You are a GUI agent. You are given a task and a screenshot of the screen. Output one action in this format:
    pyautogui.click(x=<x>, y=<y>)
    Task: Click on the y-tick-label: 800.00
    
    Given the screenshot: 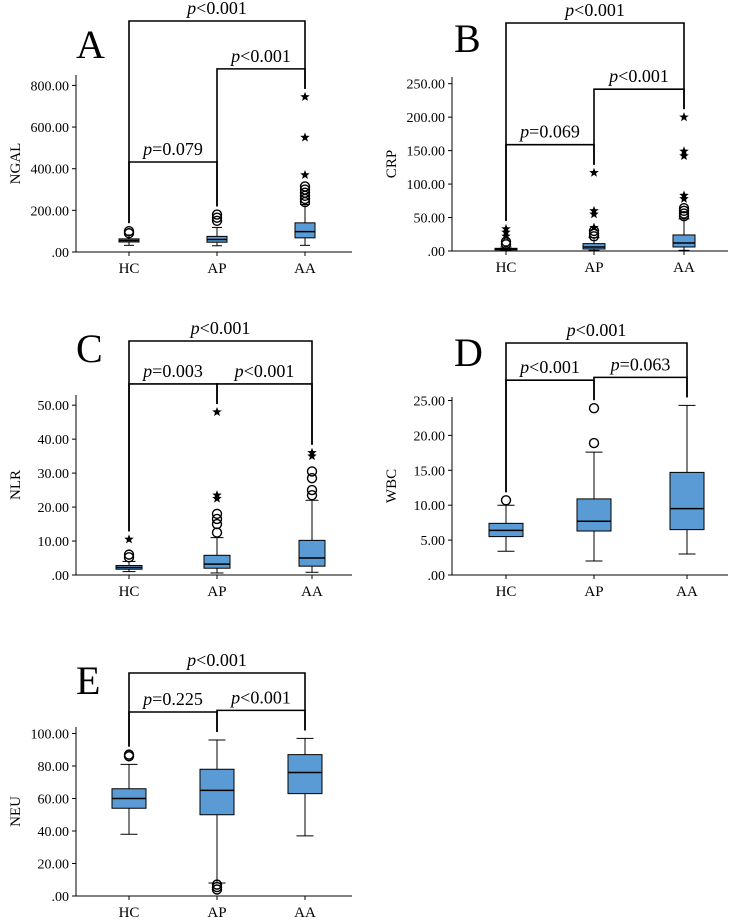 What is the action you would take?
    pyautogui.click(x=50, y=86)
    